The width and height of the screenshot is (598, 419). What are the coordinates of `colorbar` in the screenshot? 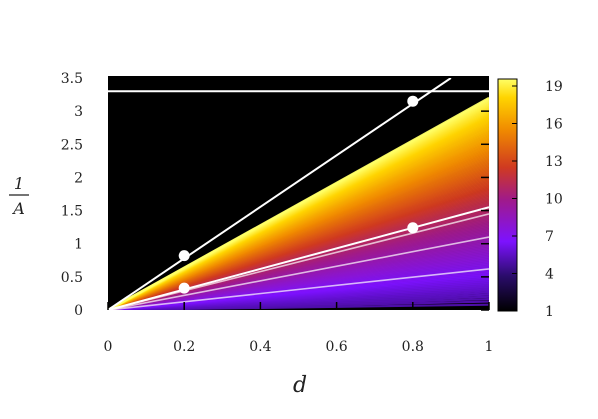 It's located at (507, 195).